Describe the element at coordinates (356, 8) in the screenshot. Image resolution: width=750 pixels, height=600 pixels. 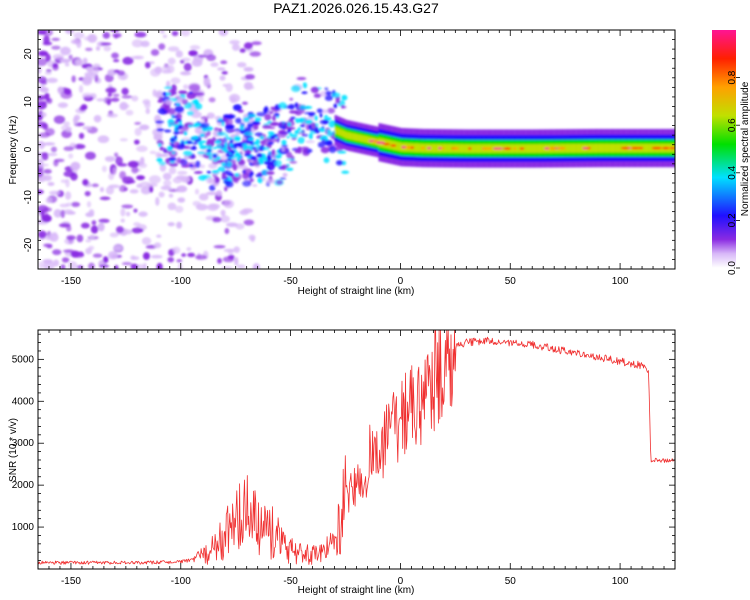
I see `chart-title: PAZ1.2026.026.15.43.G27` at that location.